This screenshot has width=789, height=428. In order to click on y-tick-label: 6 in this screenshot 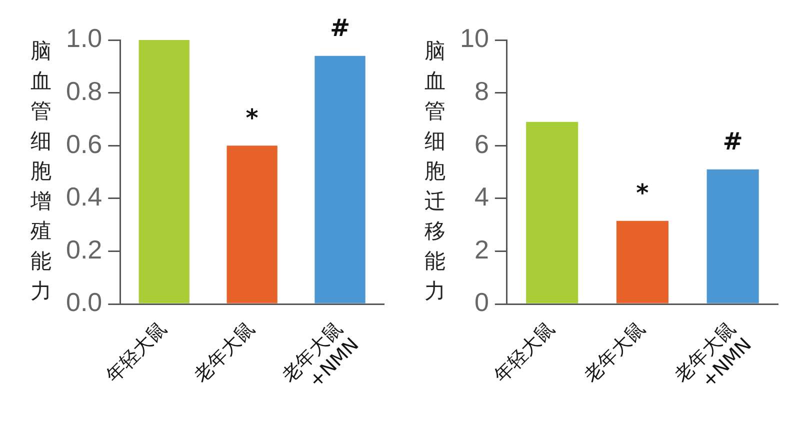, I will do `click(481, 143)`.